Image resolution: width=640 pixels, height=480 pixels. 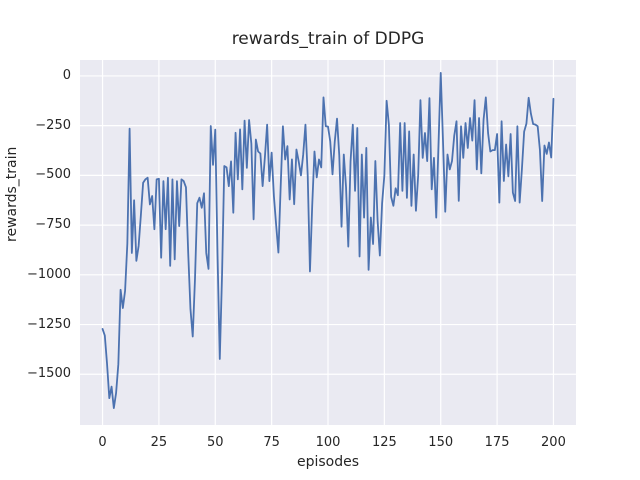 I want to click on y-tick-label: 0, so click(x=66, y=75).